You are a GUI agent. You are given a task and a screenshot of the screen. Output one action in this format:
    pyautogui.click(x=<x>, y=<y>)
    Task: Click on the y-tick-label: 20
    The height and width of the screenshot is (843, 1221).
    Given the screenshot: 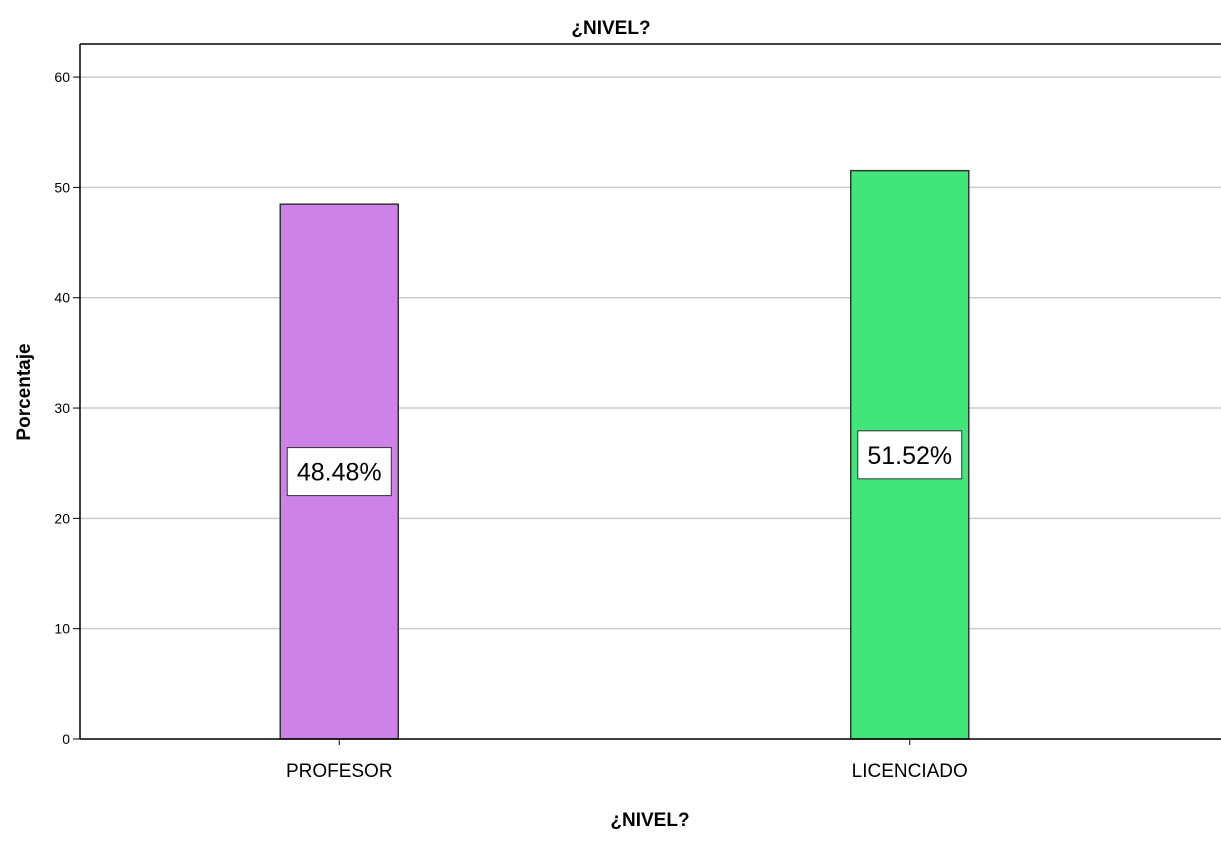 What is the action you would take?
    pyautogui.click(x=62, y=518)
    